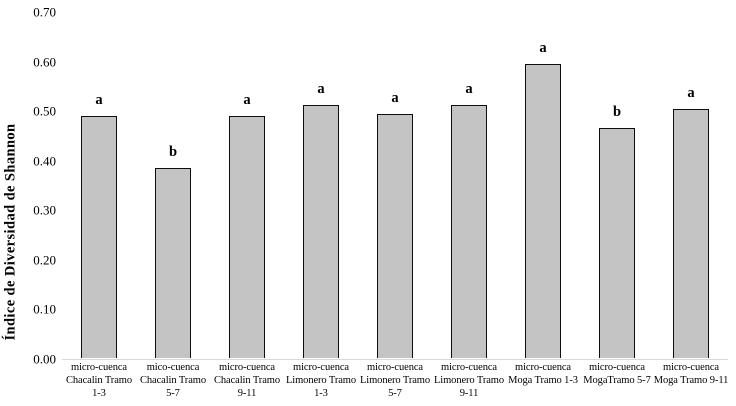 The width and height of the screenshot is (736, 406). Describe the element at coordinates (173, 367) in the screenshot. I see `x-axis-label-line: mico-cuenca` at that location.